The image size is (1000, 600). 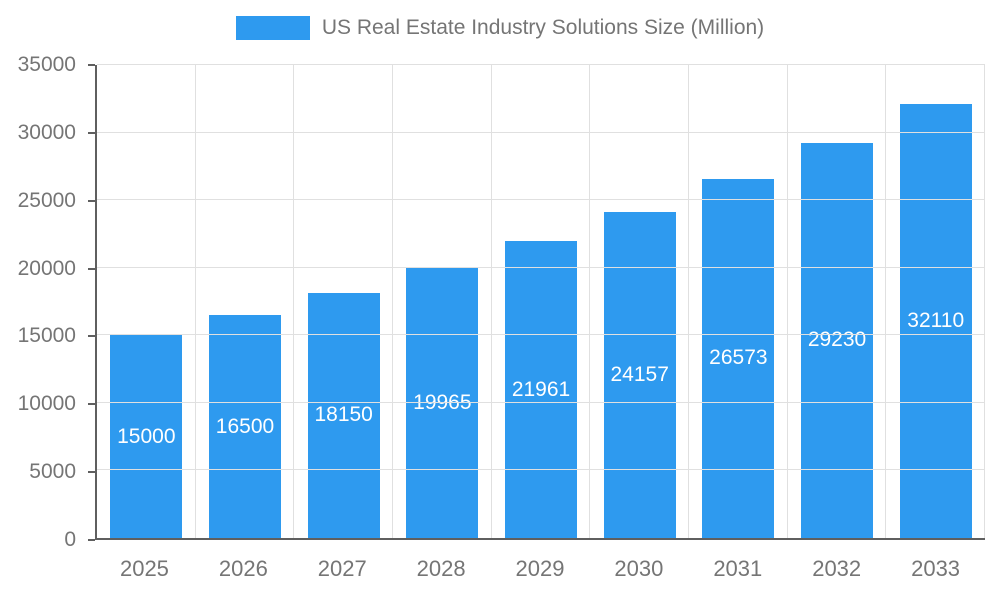 I want to click on bar-band: 18150, so click(x=343, y=301).